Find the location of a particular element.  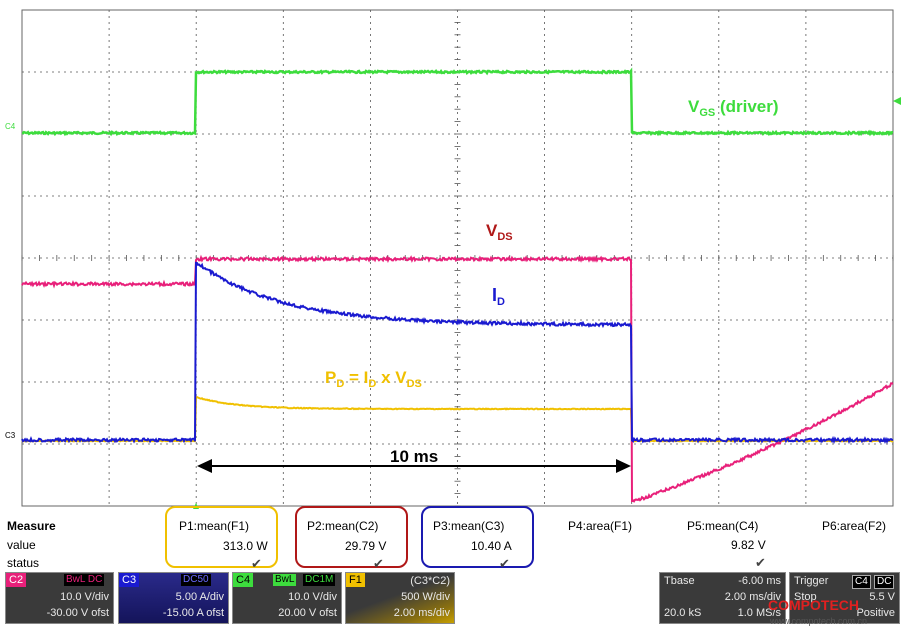

watermark-url: www.compotech.com.cn is located at coordinates (819, 621).